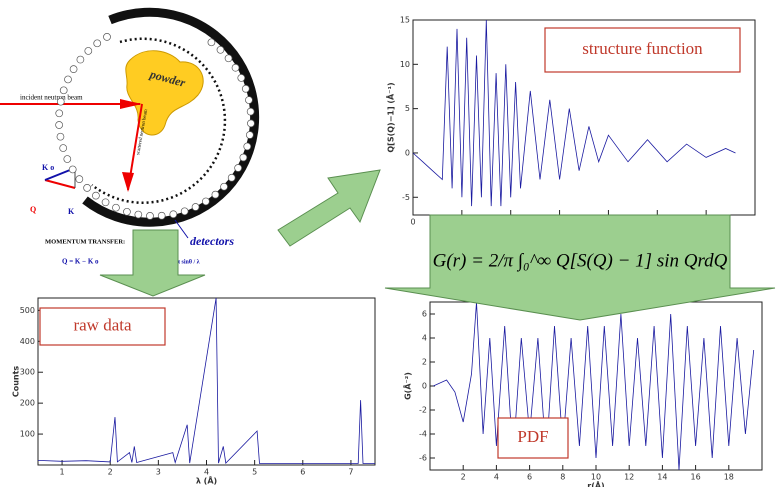 The image size is (780, 487). What do you see at coordinates (27, 310) in the screenshot?
I see `y-tick-label: 500` at bounding box center [27, 310].